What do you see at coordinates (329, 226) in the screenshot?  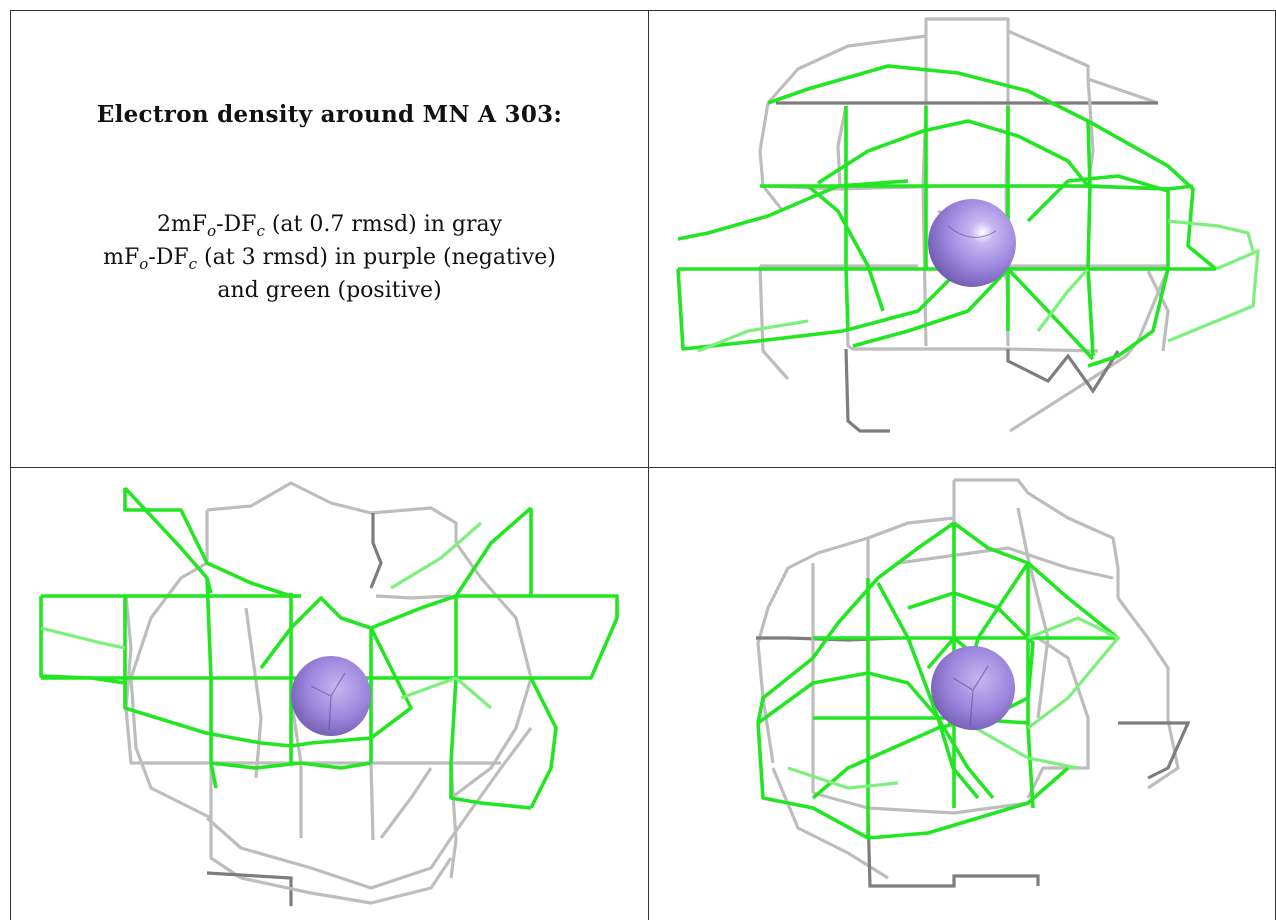 I see `legend-line-2fofc: 2mFo-DFc (at 0.7 rmsd) in gray` at bounding box center [329, 226].